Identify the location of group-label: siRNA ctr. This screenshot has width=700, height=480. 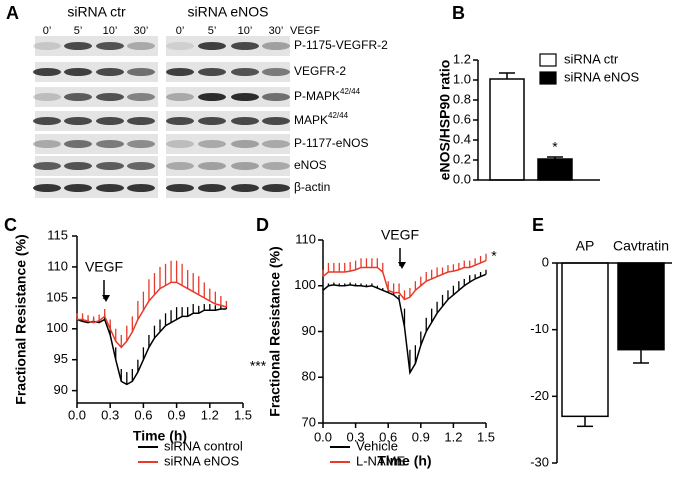
(96, 12).